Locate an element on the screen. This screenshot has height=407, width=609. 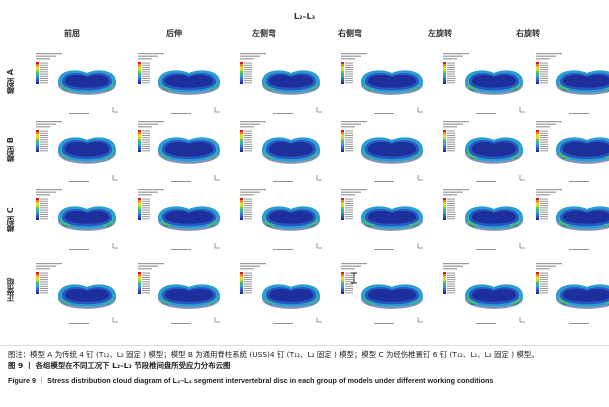
stress-panel-model-c-left-rotation is located at coordinates (485, 221).